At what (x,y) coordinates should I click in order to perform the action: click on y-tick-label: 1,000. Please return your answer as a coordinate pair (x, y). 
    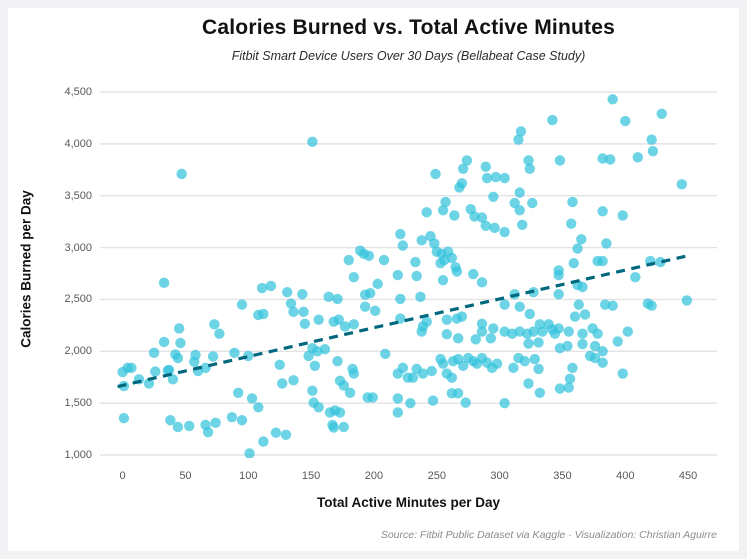
    Looking at the image, I should click on (78, 454).